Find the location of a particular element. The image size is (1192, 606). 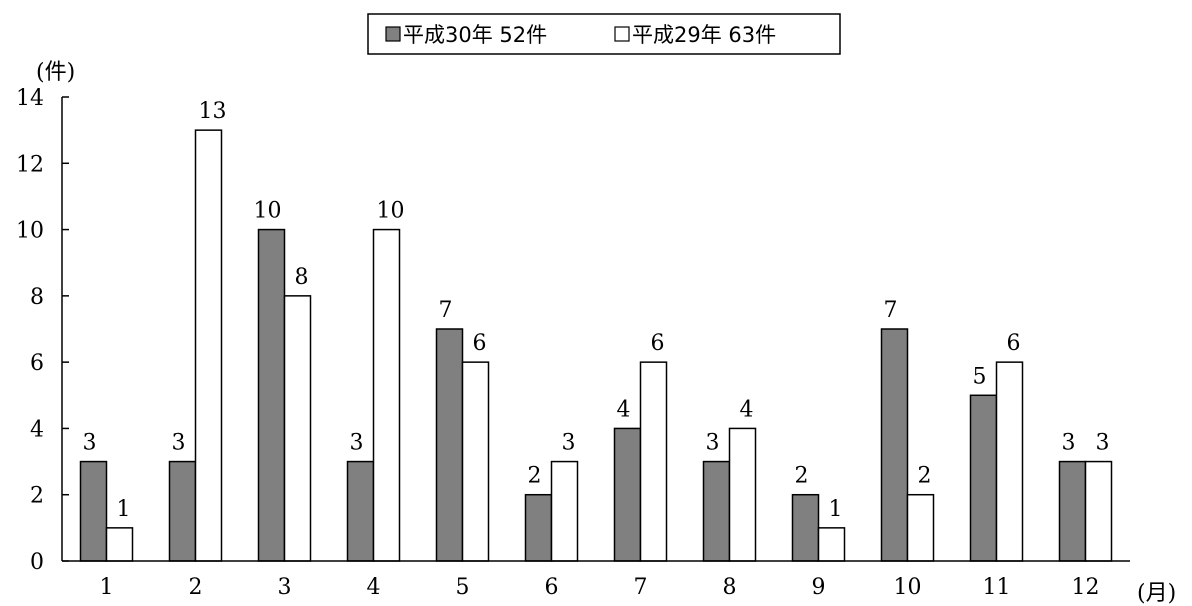

x-tick-label: 7 is located at coordinates (641, 587).